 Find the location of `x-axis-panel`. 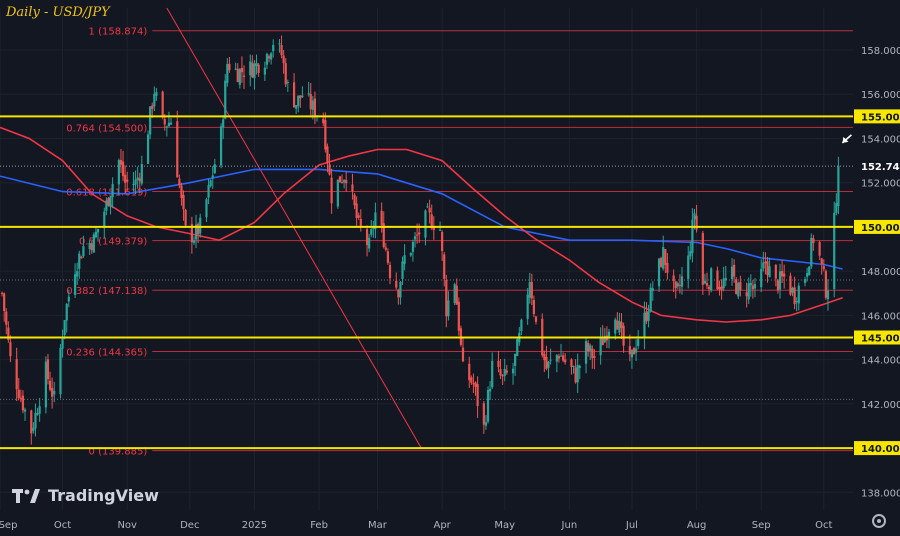

x-axis-panel is located at coordinates (450, 523).